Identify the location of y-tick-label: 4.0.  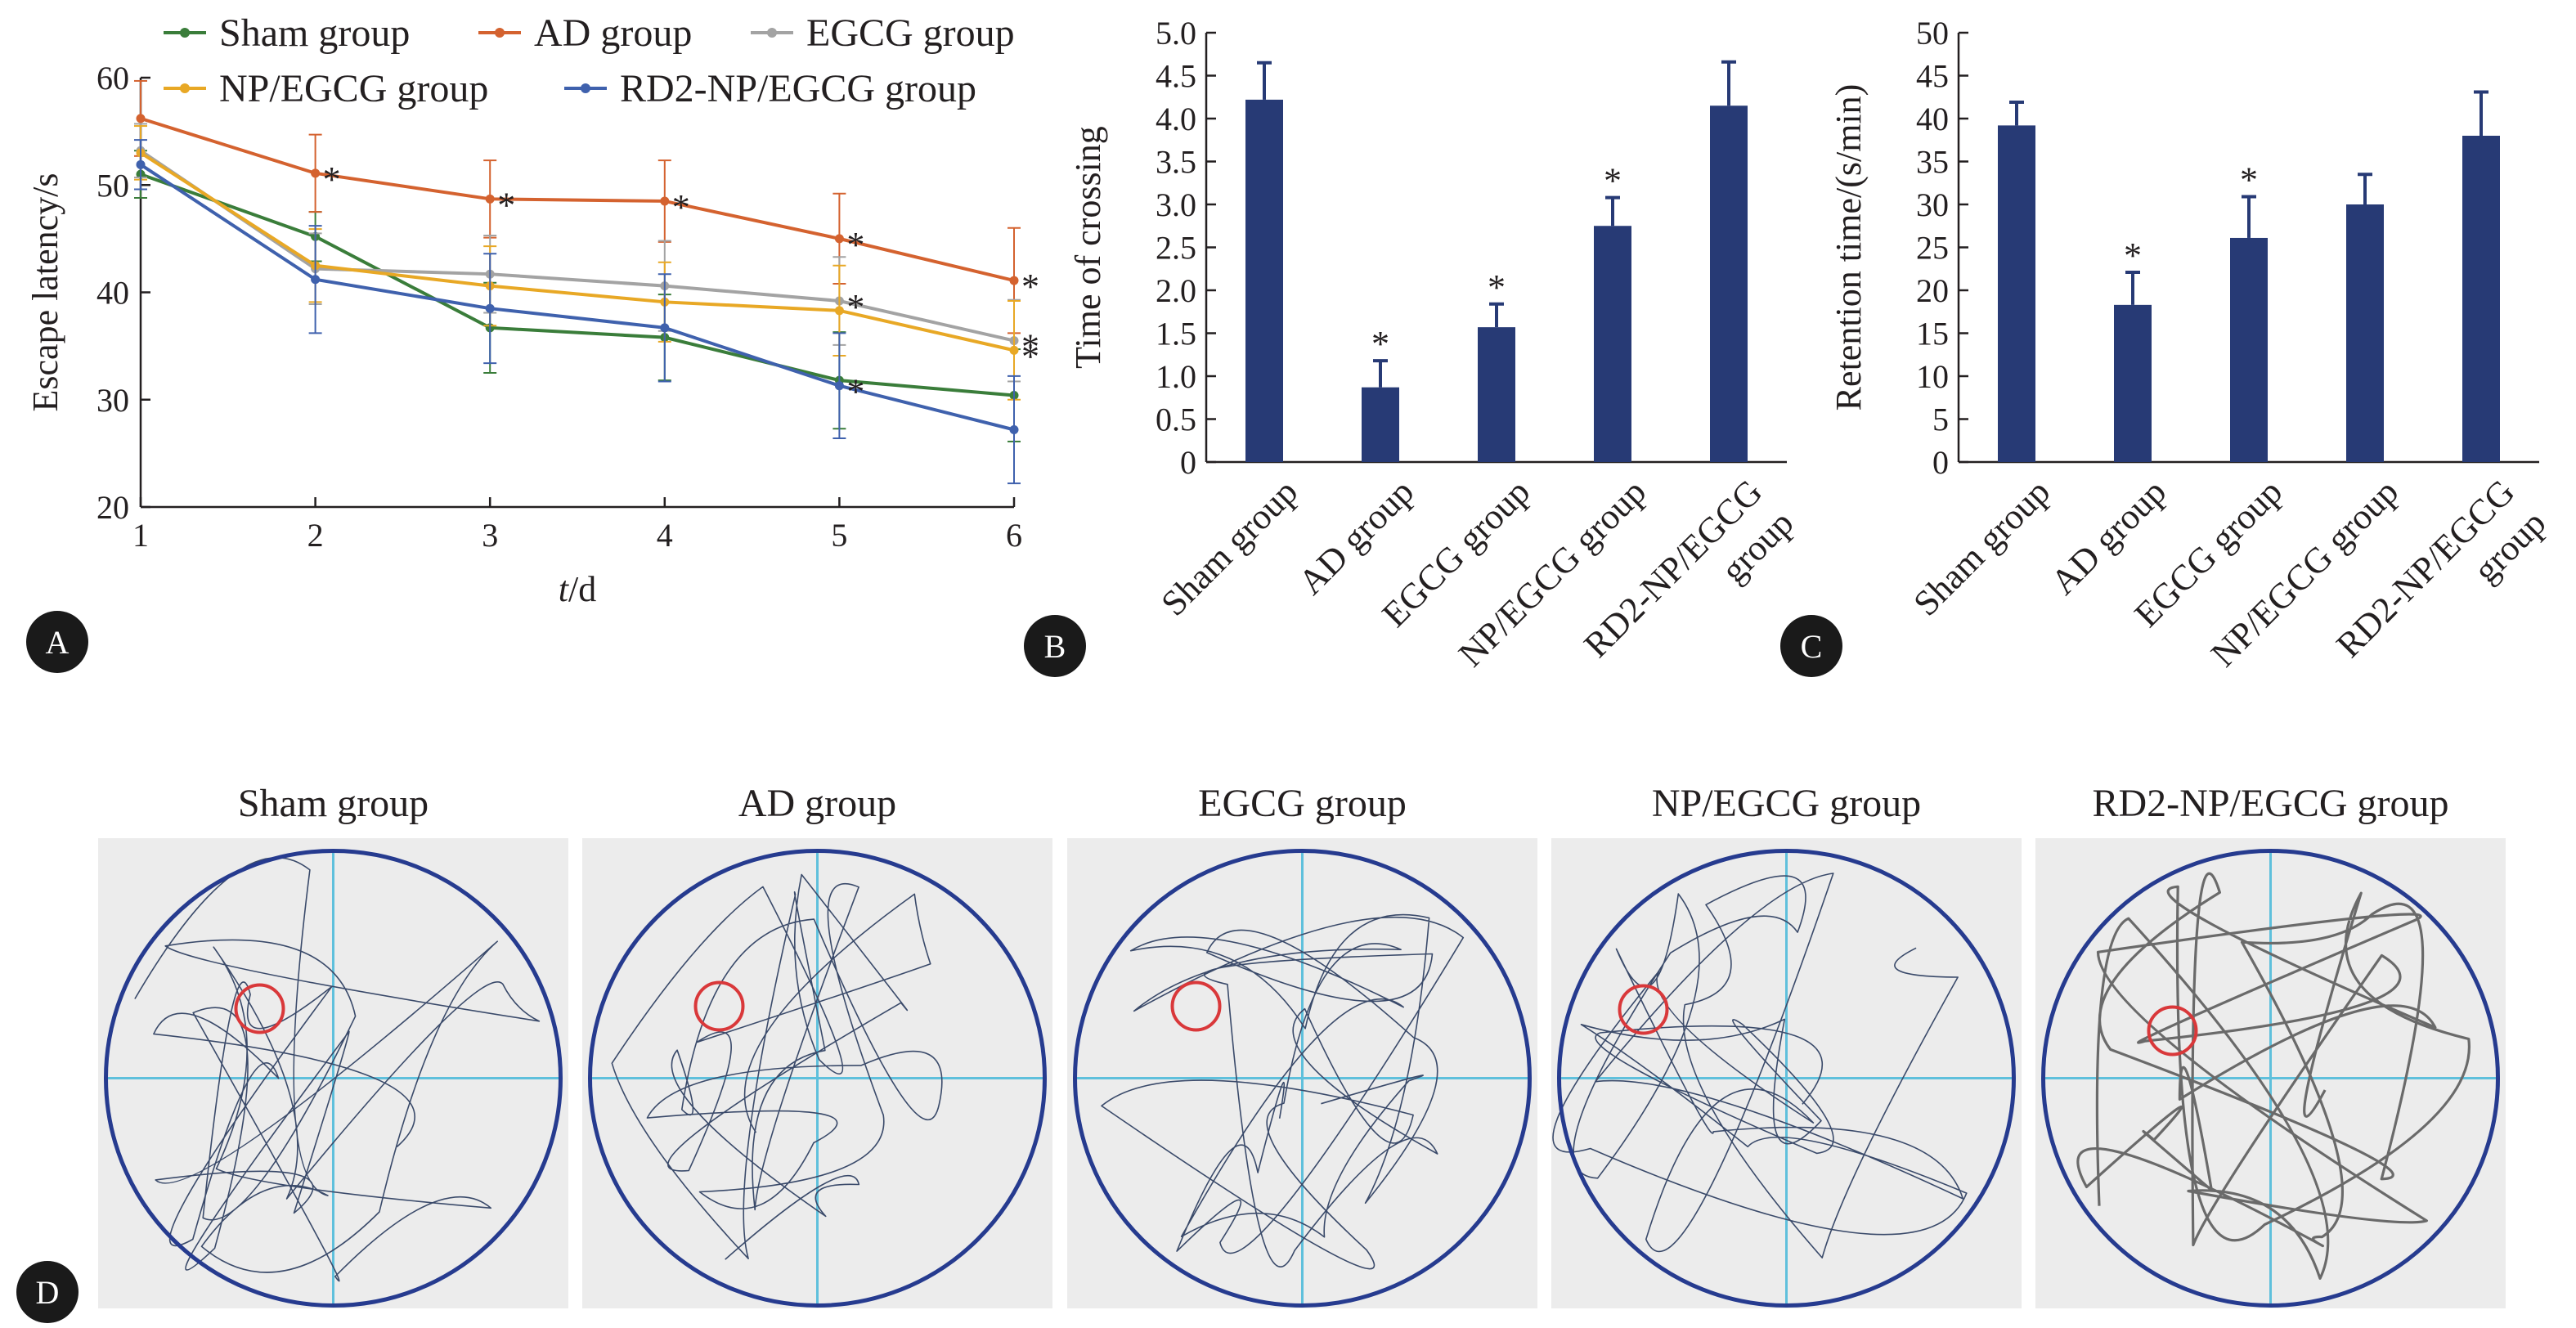
(1176, 119).